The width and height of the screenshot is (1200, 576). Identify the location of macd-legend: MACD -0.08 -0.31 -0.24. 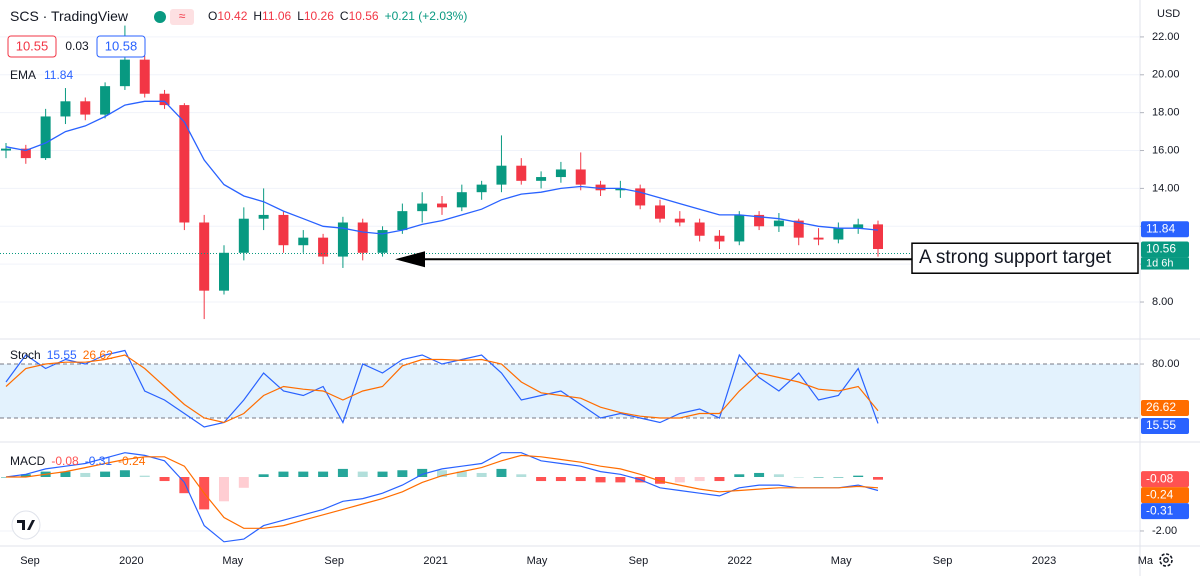
(78, 461).